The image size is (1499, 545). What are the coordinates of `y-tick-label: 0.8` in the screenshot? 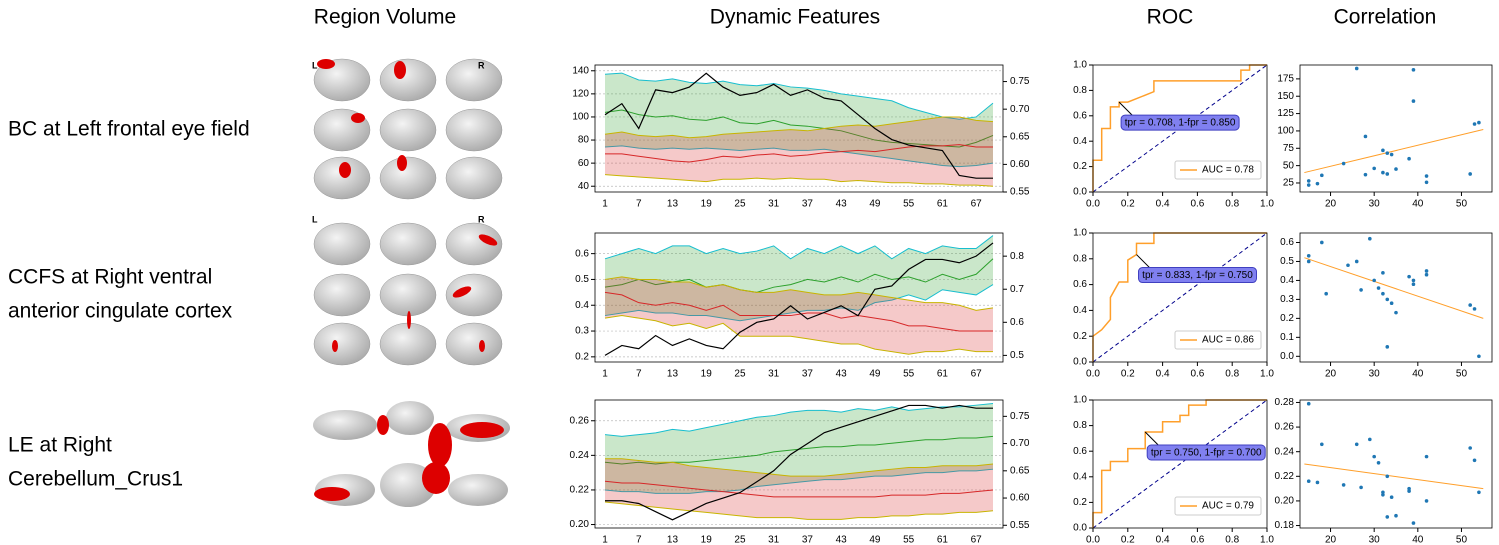 It's located at (1080, 425).